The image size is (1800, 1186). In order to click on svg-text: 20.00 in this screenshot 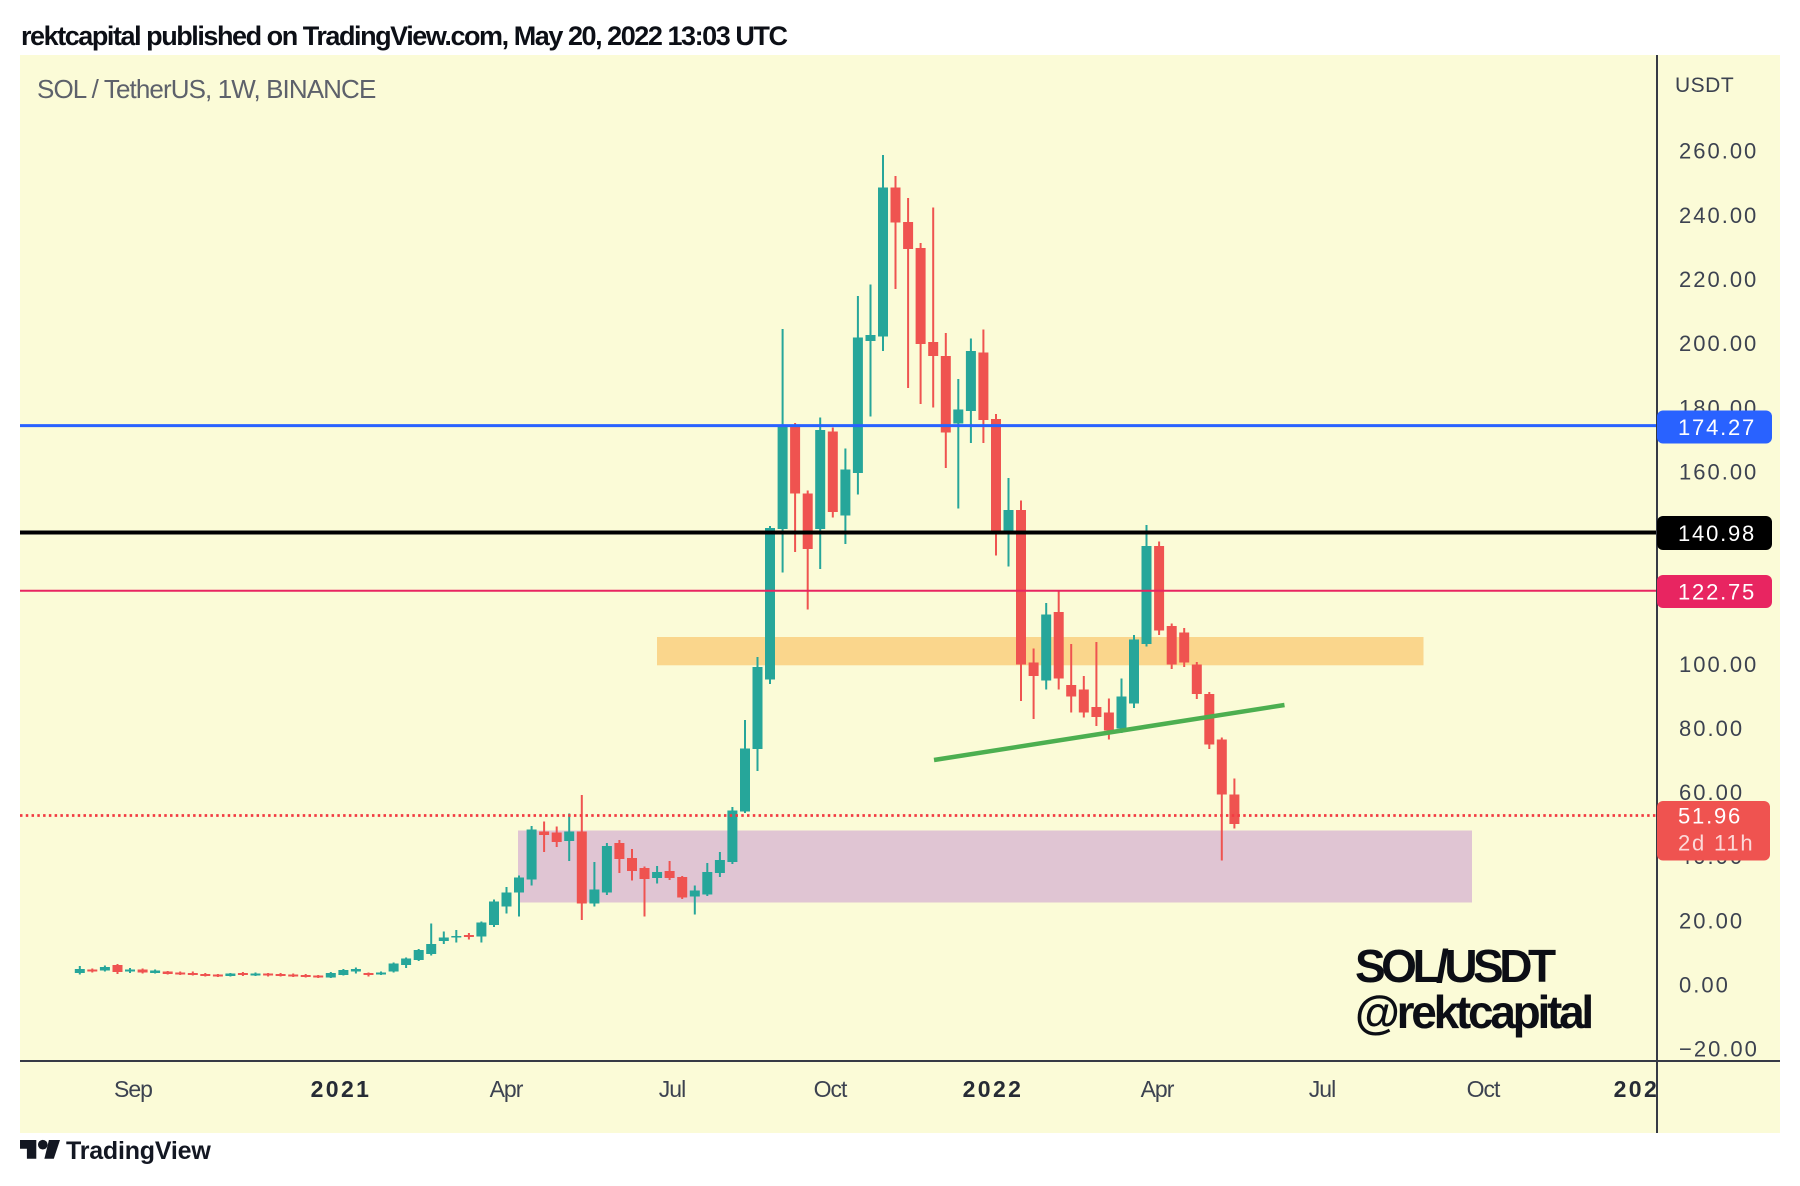, I will do `click(1711, 920)`.